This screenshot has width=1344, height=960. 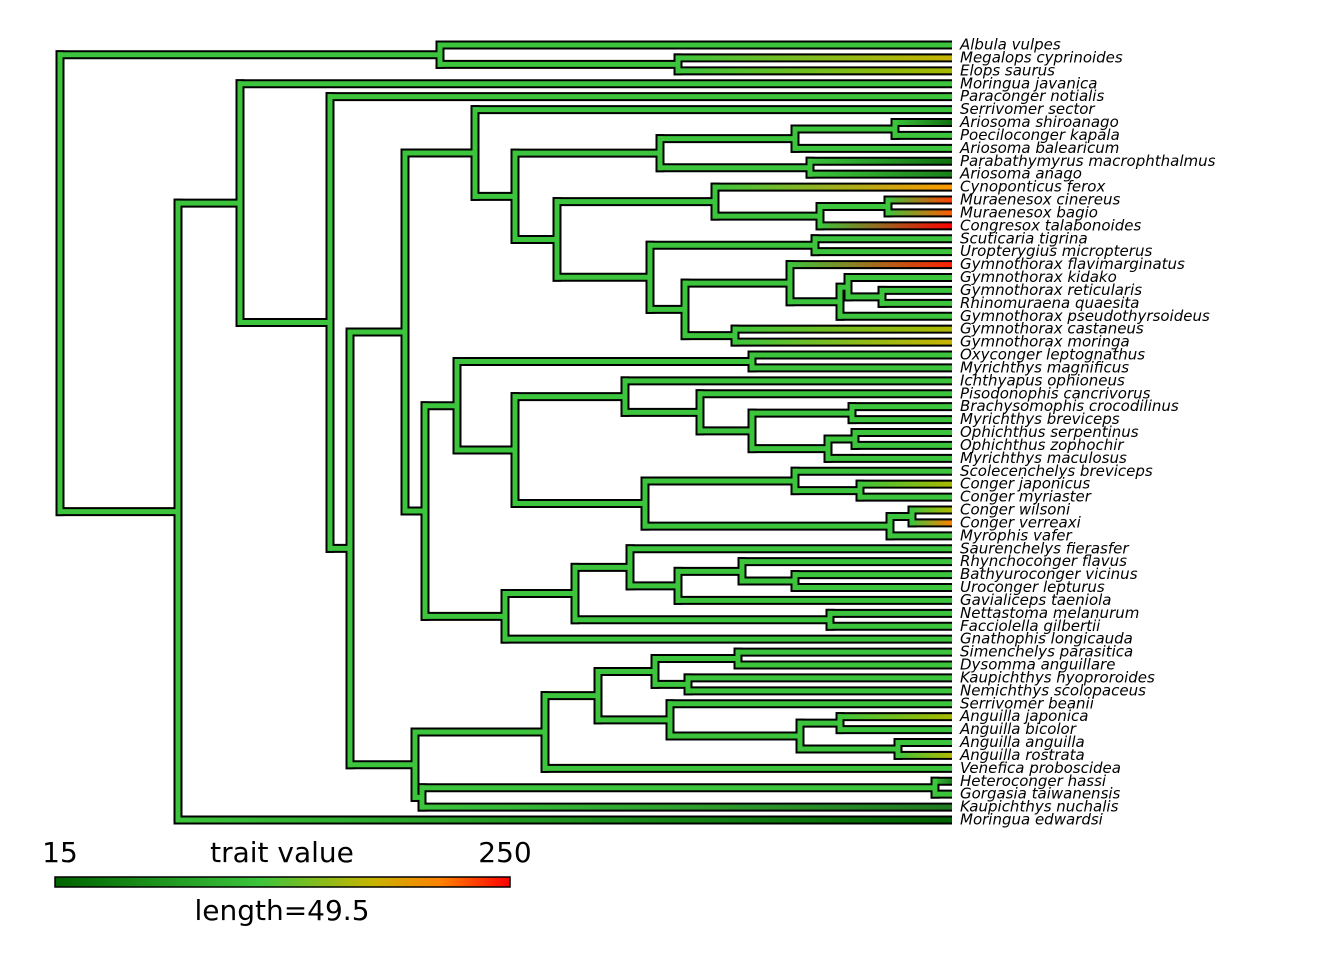 I want to click on tip-label: Gymnothorax flavimarginatus, so click(x=1072, y=264).